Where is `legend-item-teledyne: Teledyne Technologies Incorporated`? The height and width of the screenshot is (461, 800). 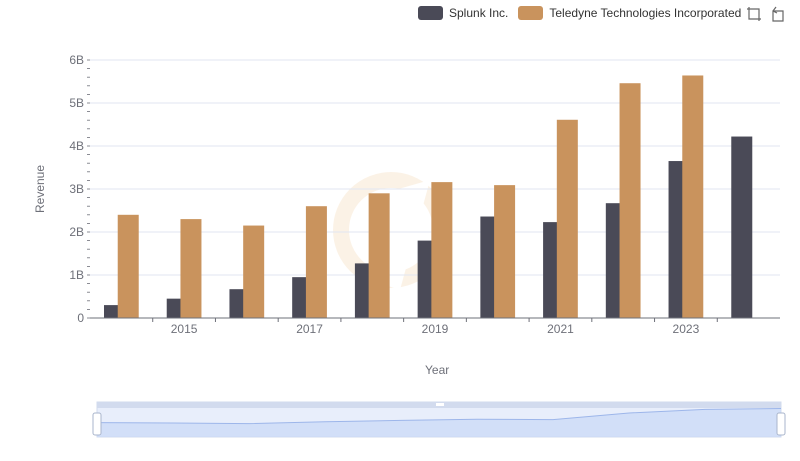 legend-item-teledyne: Teledyne Technologies Incorporated is located at coordinates (629, 13).